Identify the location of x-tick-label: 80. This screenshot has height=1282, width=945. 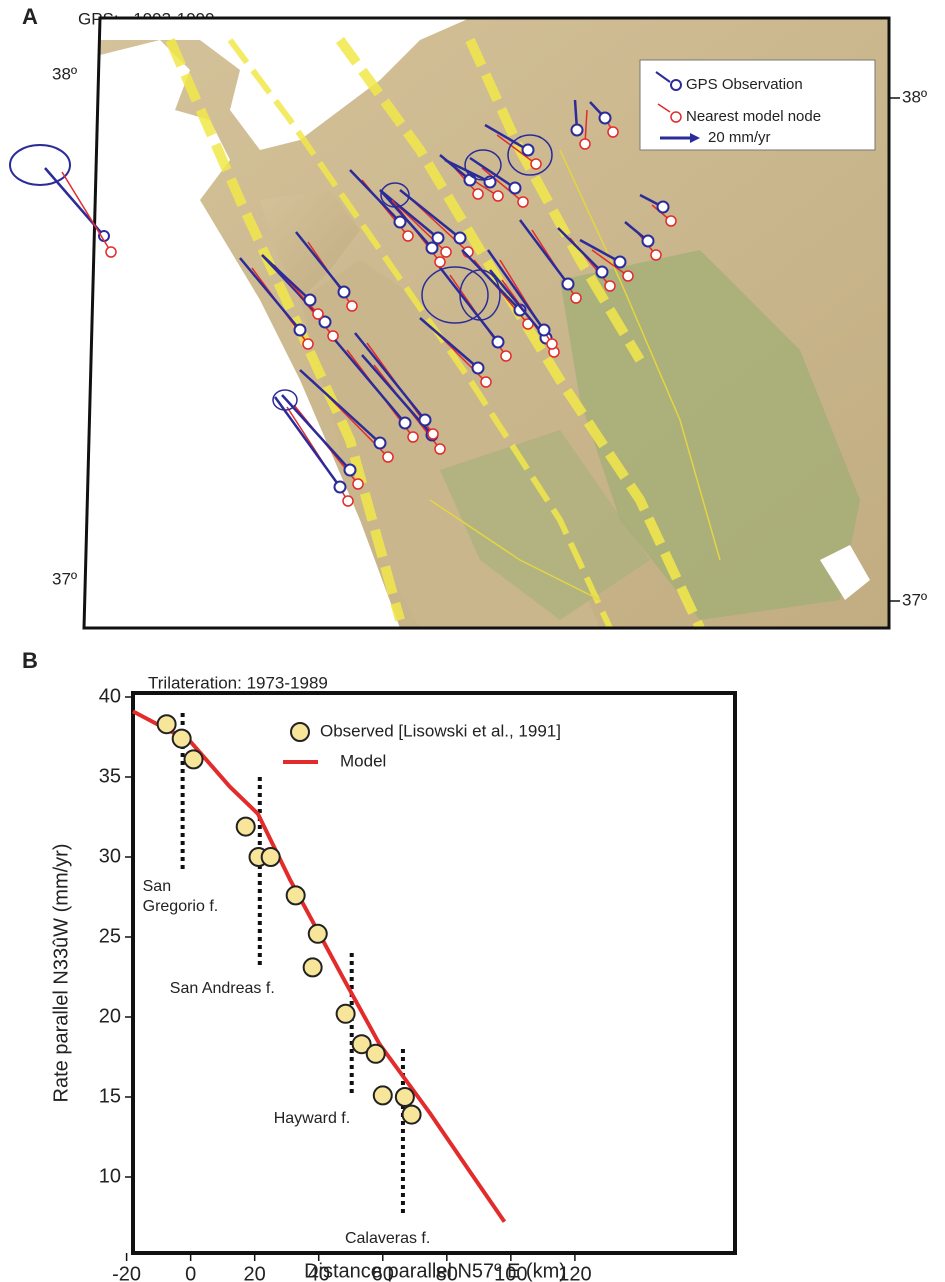
(447, 1272).